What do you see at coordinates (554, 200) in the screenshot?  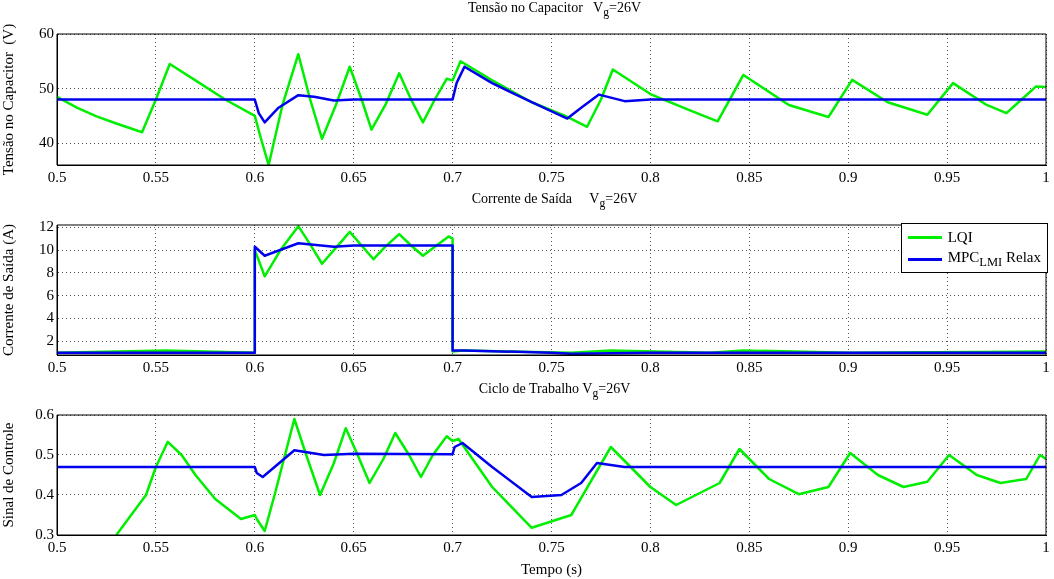 I see `chart-title: Corrente de Saída V$_{g}$=26V` at bounding box center [554, 200].